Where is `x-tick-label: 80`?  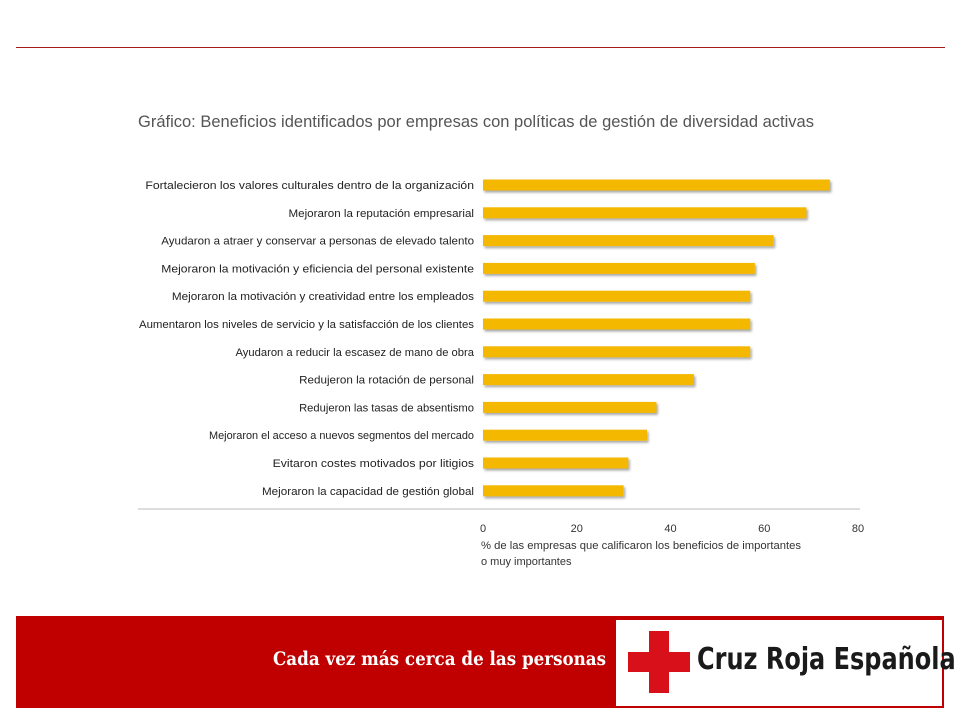
x-tick-label: 80 is located at coordinates (858, 529).